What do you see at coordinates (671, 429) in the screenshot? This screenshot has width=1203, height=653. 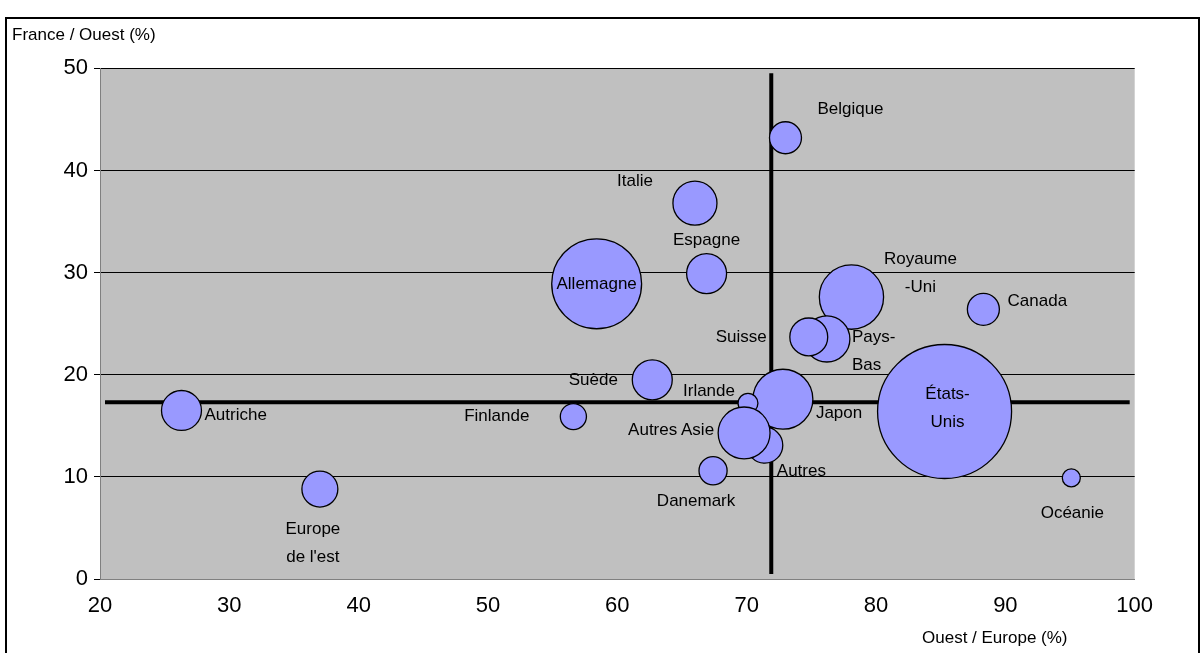 I see `series-label: Autres Asie` at bounding box center [671, 429].